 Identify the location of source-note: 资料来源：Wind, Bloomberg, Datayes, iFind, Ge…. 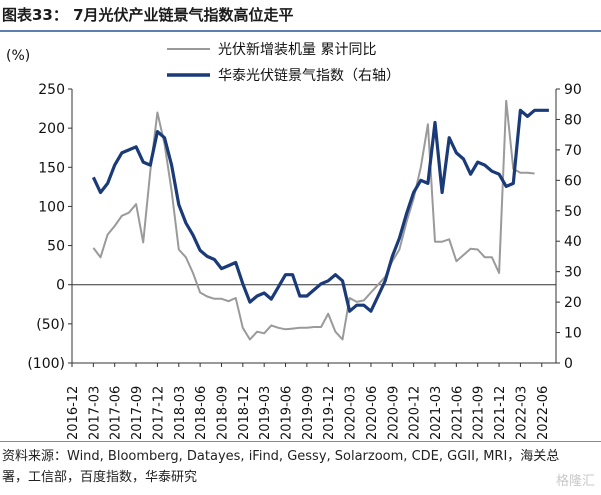
(281, 467).